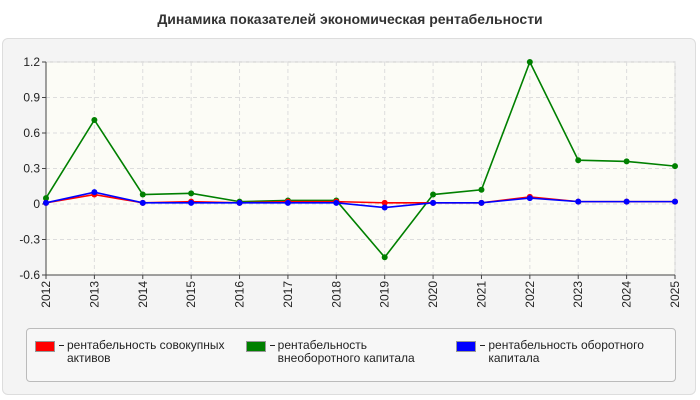 Image resolution: width=700 pixels, height=400 pixels. What do you see at coordinates (240, 294) in the screenshot?
I see `x-tick-label: 2016` at bounding box center [240, 294].